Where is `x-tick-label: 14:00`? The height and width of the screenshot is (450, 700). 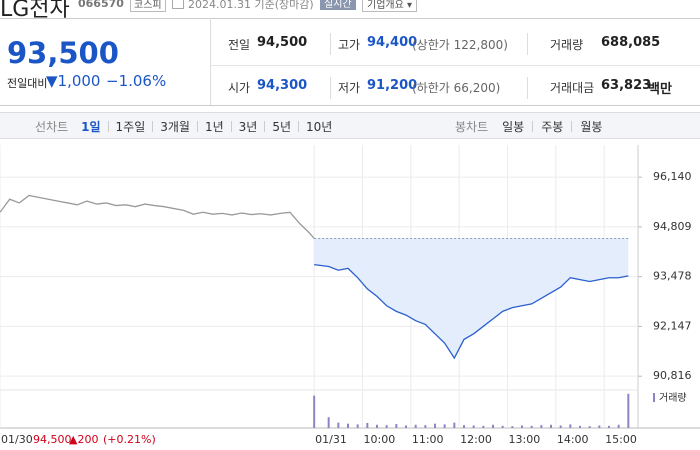
x-tick-label: 14:00 is located at coordinates (573, 439).